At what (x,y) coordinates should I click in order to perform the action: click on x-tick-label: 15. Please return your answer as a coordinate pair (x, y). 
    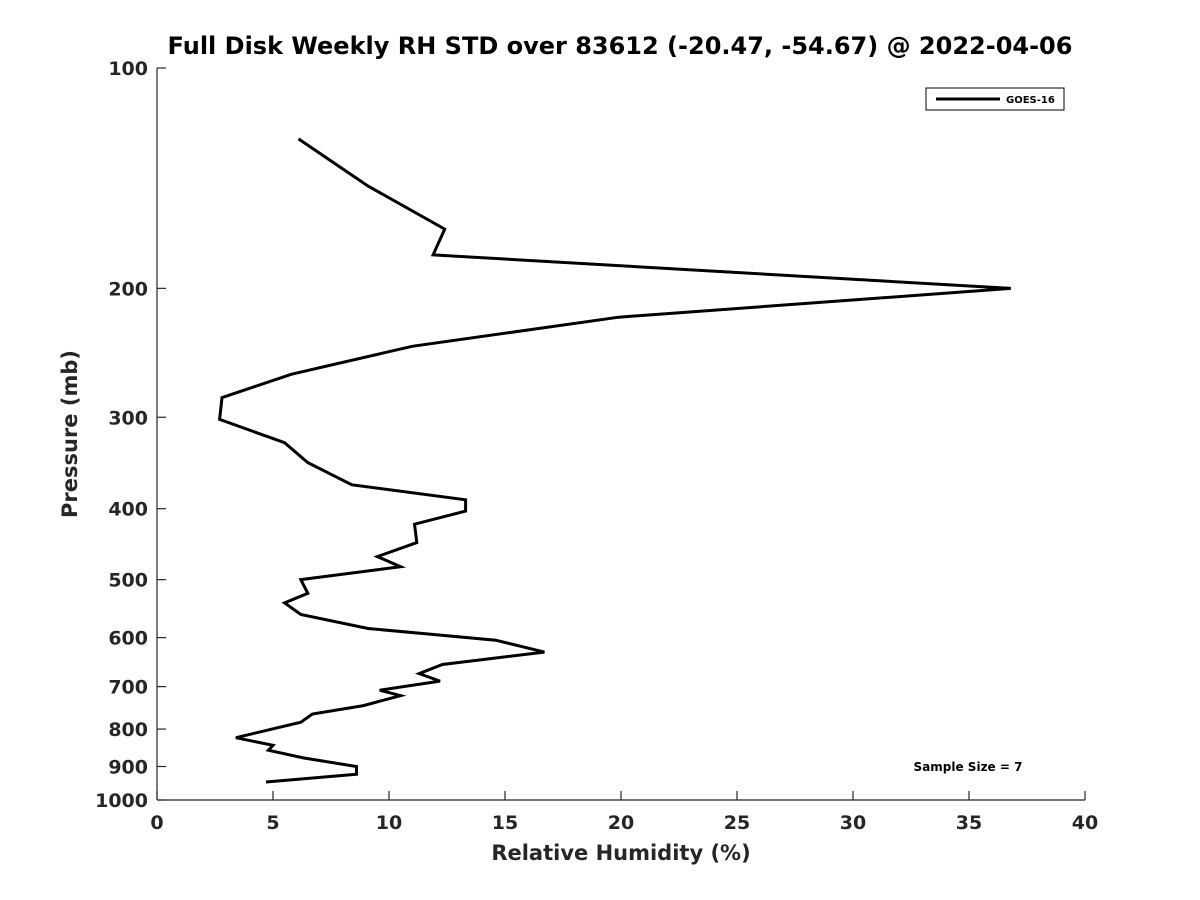
    Looking at the image, I should click on (505, 823).